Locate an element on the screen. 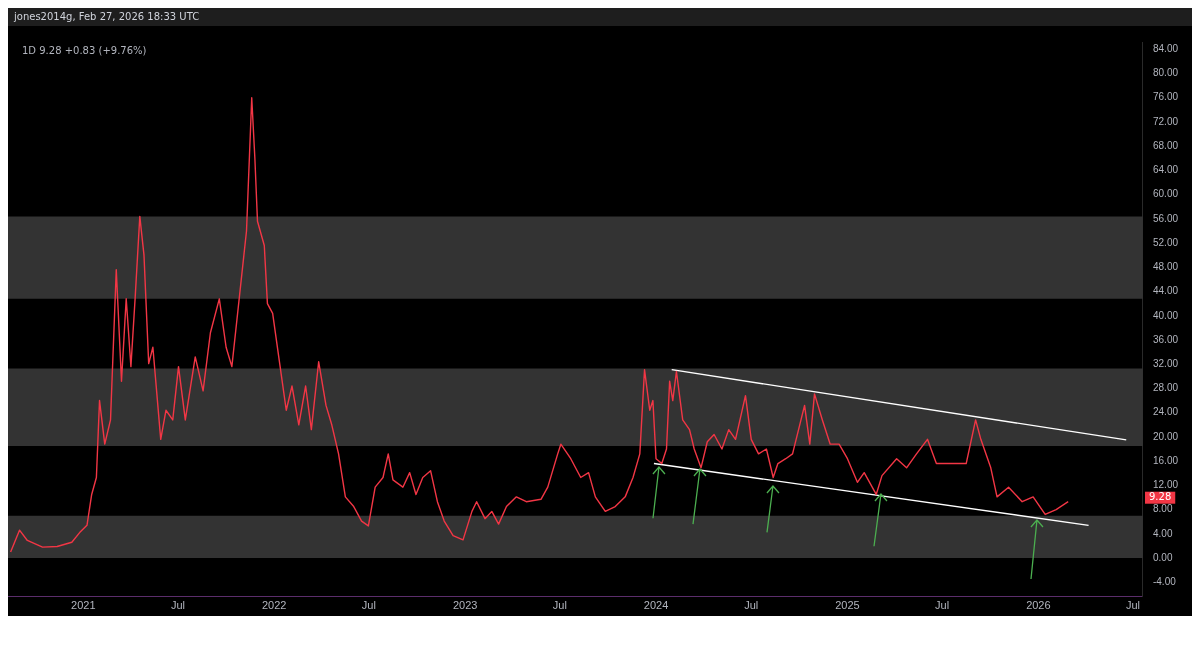 This screenshot has width=1200, height=652. y-tick-label: 44.00 is located at coordinates (1165, 291).